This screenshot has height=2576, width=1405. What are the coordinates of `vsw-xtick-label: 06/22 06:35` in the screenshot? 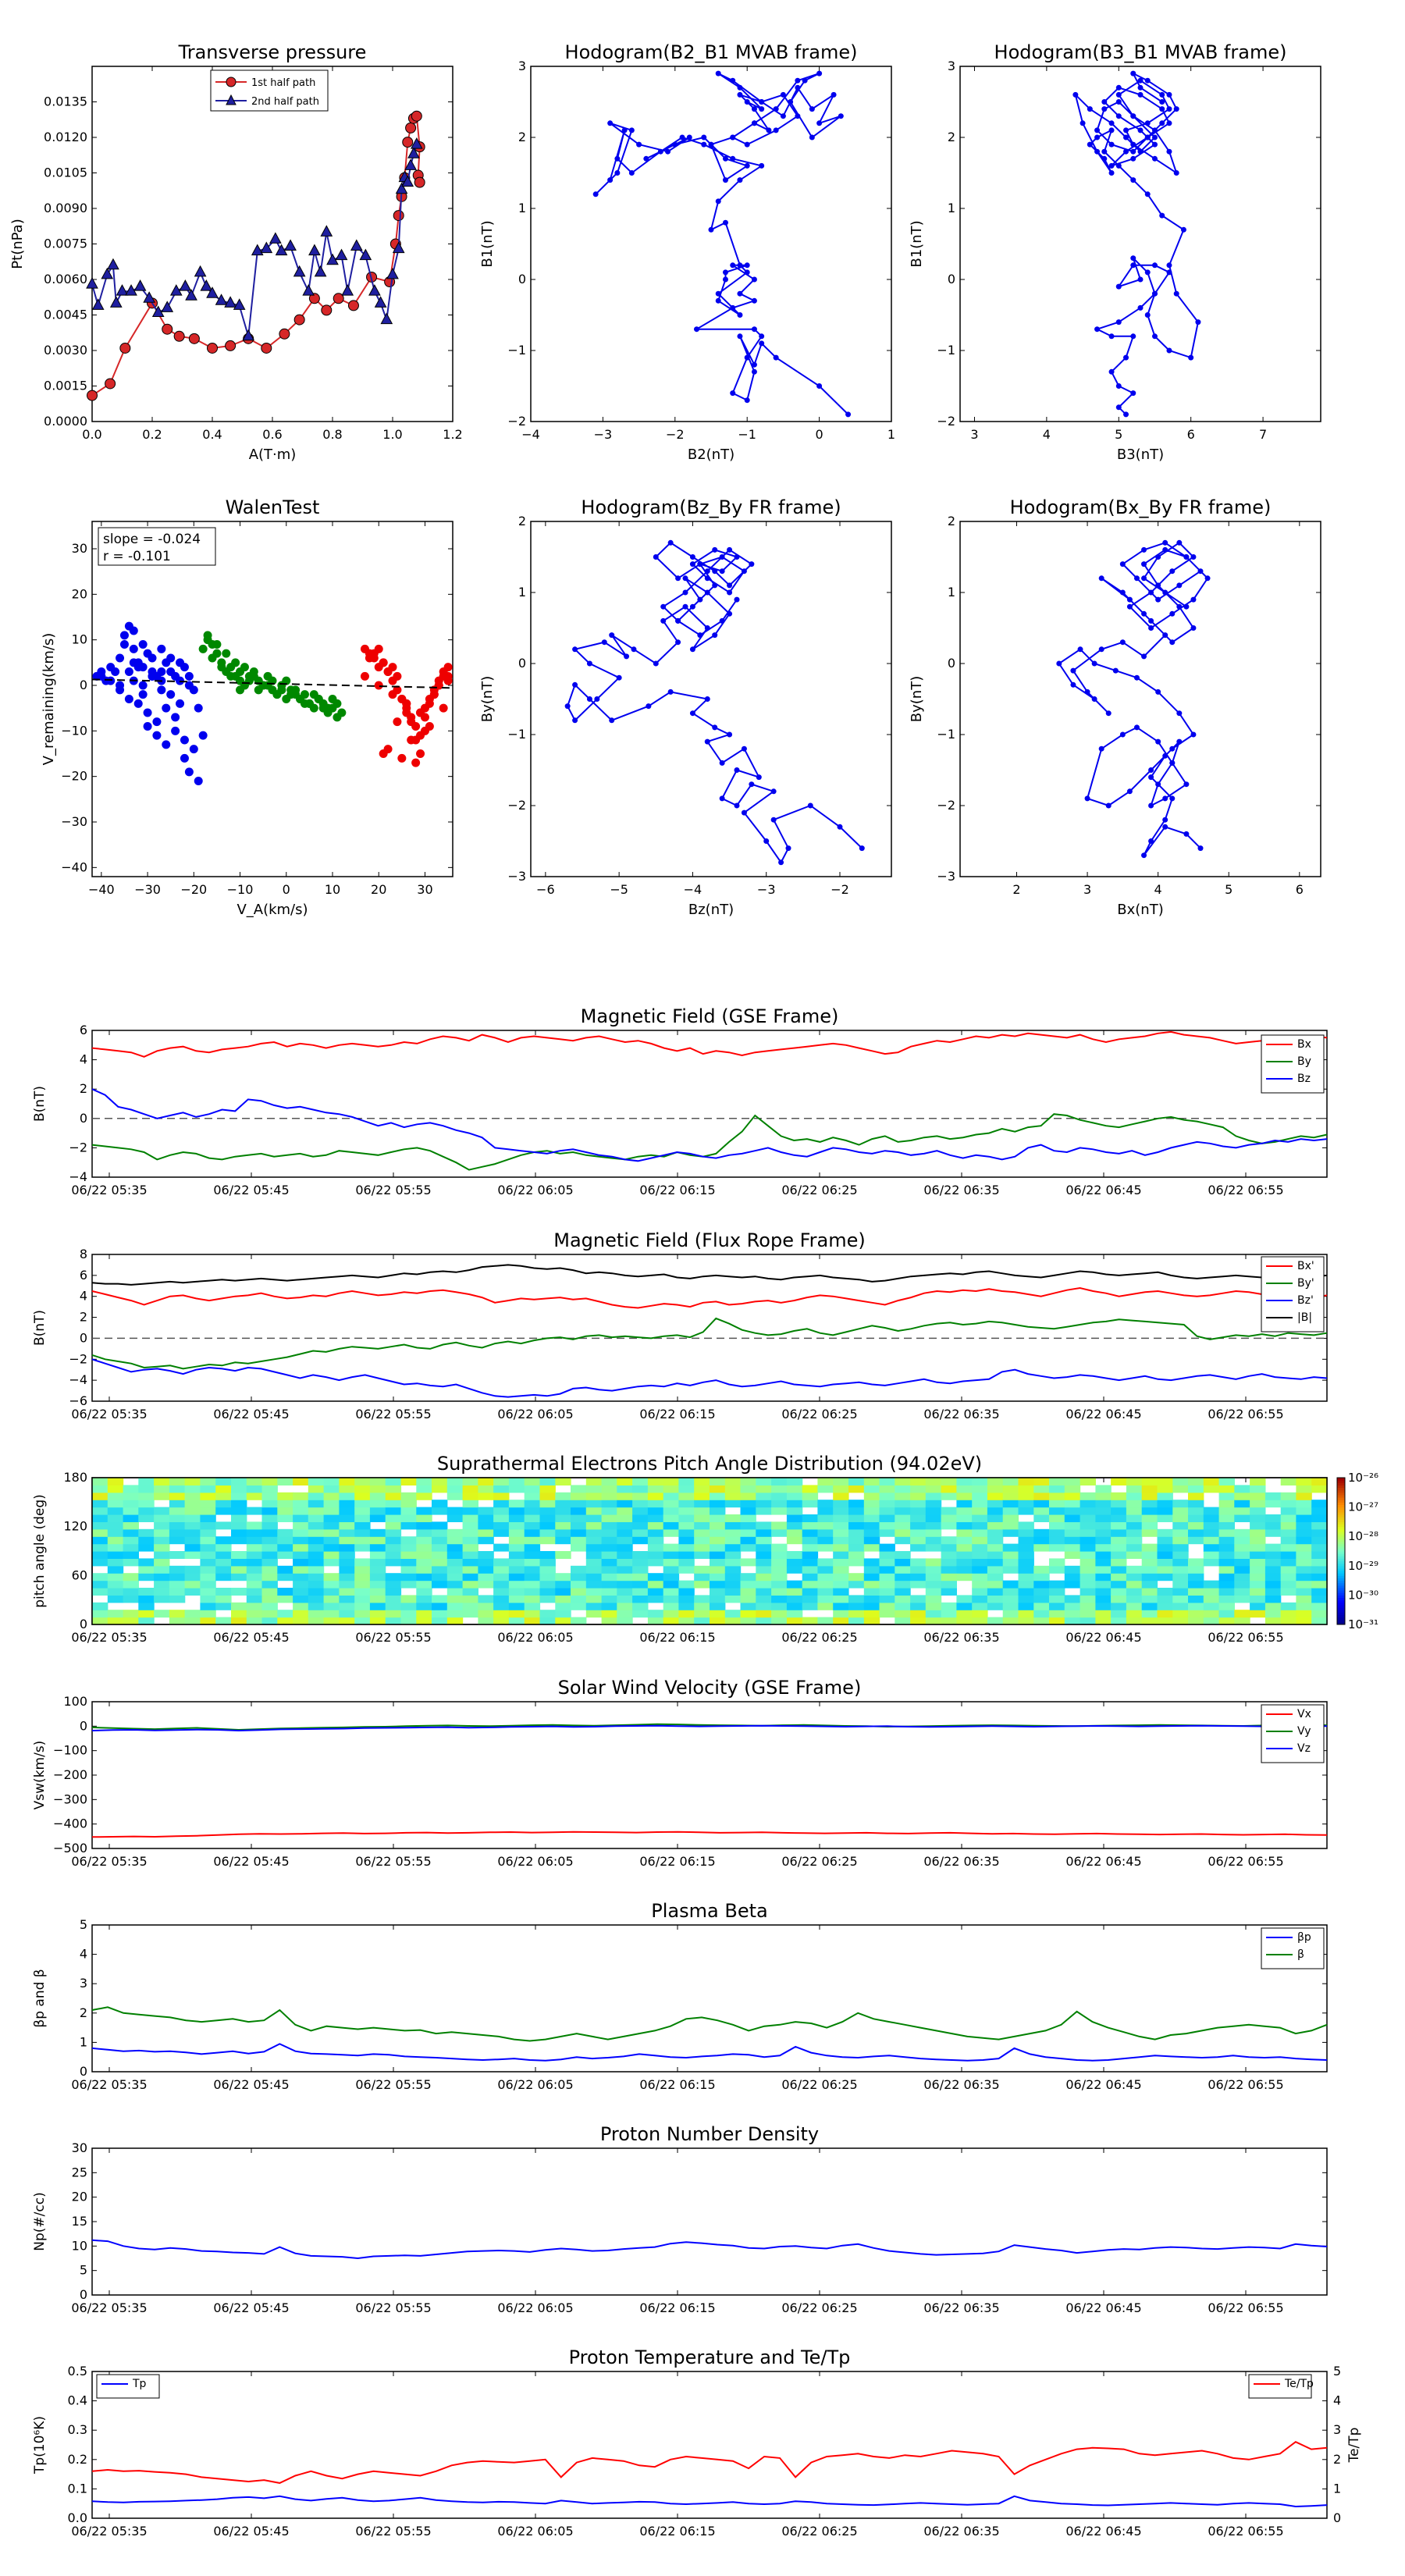 It's located at (961, 1861).